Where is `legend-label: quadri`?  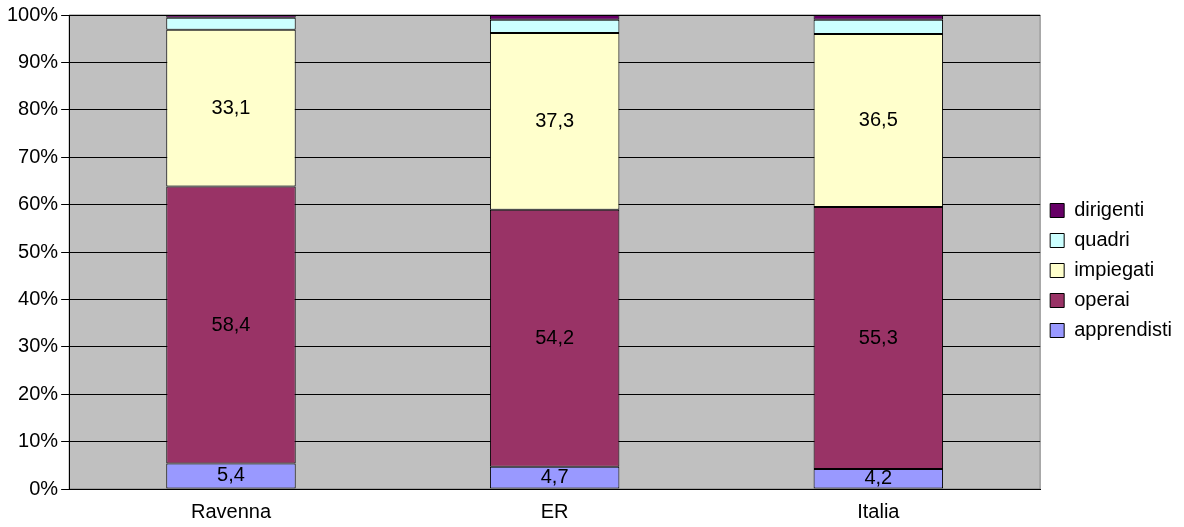 legend-label: quadri is located at coordinates (1102, 239).